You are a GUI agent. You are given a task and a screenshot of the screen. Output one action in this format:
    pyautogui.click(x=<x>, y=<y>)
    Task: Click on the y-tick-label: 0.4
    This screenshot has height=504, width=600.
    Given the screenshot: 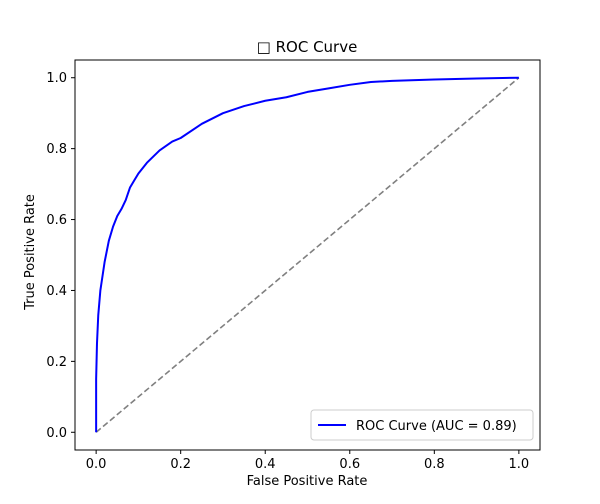 What is the action you would take?
    pyautogui.click(x=56, y=291)
    